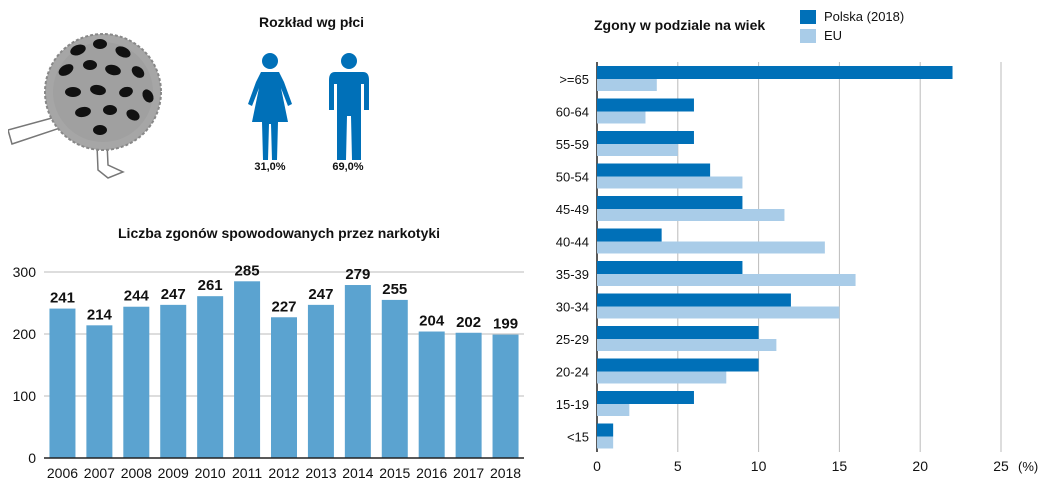 The width and height of the screenshot is (1051, 488). What do you see at coordinates (574, 79) in the screenshot?
I see `y-tick-label: >=65` at bounding box center [574, 79].